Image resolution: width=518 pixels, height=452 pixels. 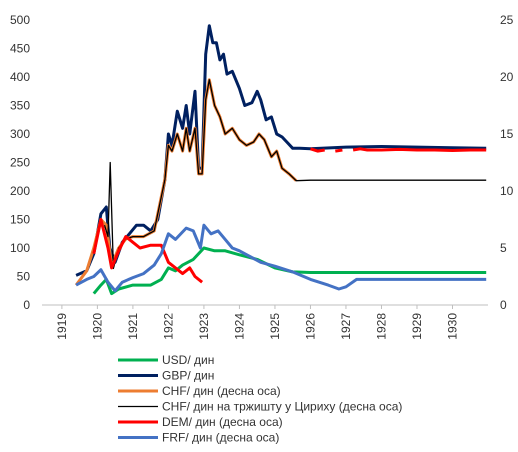 What do you see at coordinates (20, 220) in the screenshot?
I see `y-tick-label: 150` at bounding box center [20, 220].